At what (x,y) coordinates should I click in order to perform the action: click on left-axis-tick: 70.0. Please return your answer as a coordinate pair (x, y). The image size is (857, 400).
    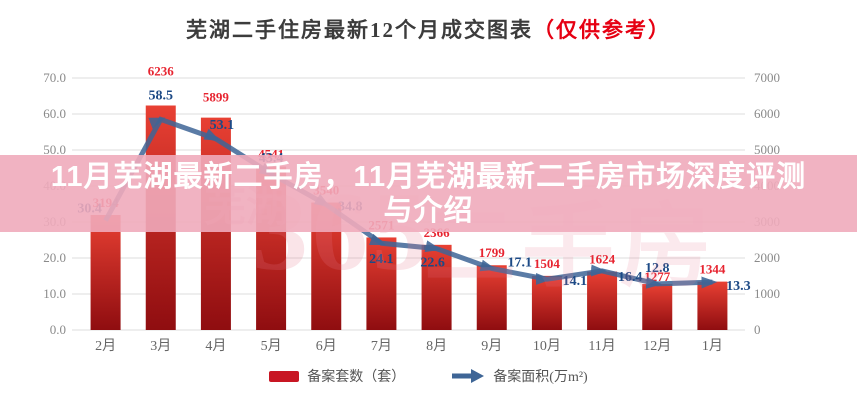
    Looking at the image, I should click on (54, 77).